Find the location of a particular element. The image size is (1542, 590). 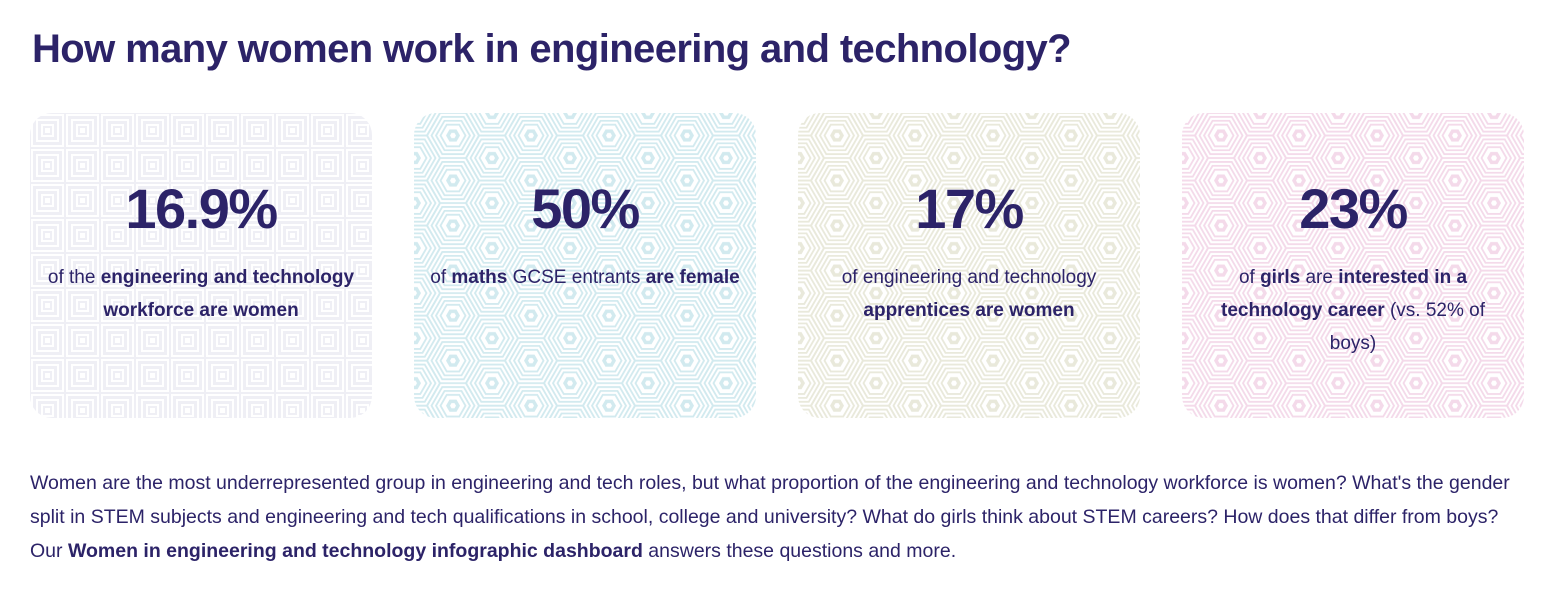

stat-card-gcse: 50% of maths GCSE entrants are female is located at coordinates (585, 265).